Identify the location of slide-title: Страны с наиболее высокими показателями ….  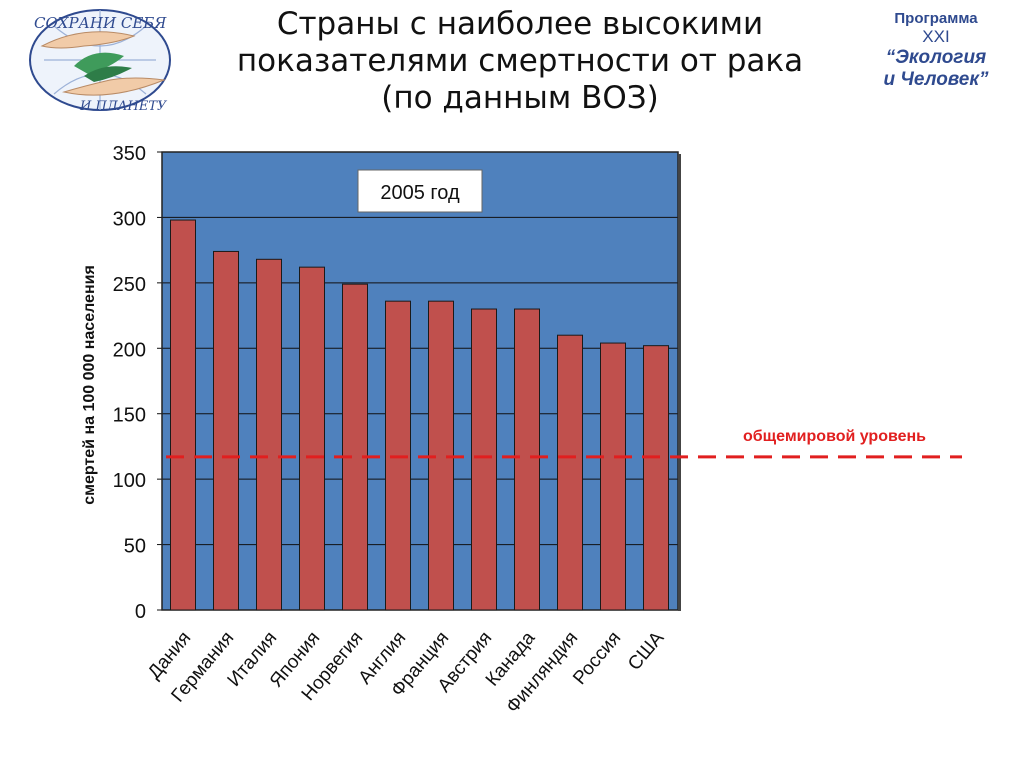
(520, 61).